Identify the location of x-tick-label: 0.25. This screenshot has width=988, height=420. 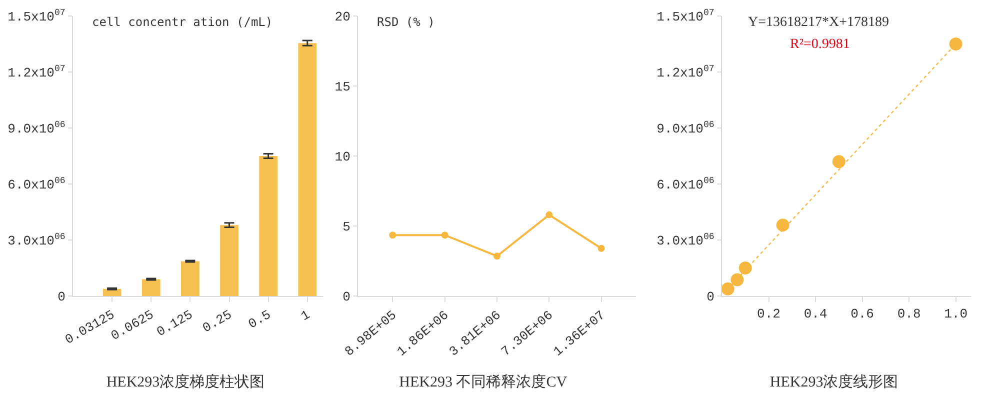
(217, 321).